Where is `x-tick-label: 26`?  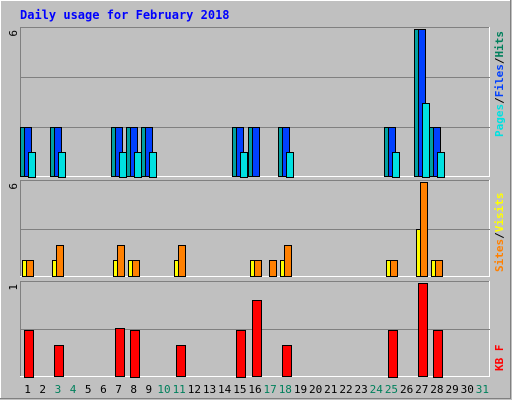 x-tick-label: 26 is located at coordinates (406, 389).